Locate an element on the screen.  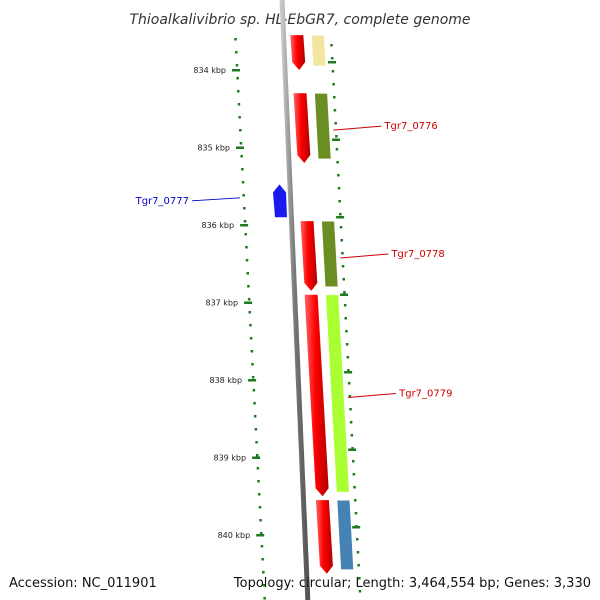
cog-features is located at coordinates (332, 302).